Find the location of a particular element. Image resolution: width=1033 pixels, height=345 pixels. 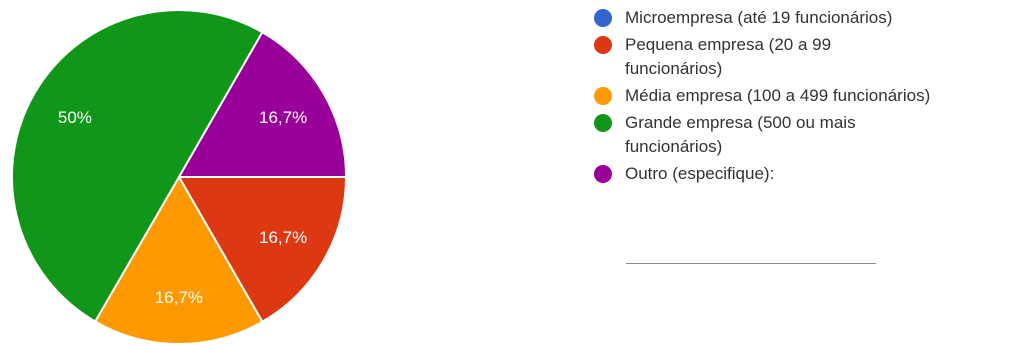

pie-slice-label-3: 50% is located at coordinates (75, 117).